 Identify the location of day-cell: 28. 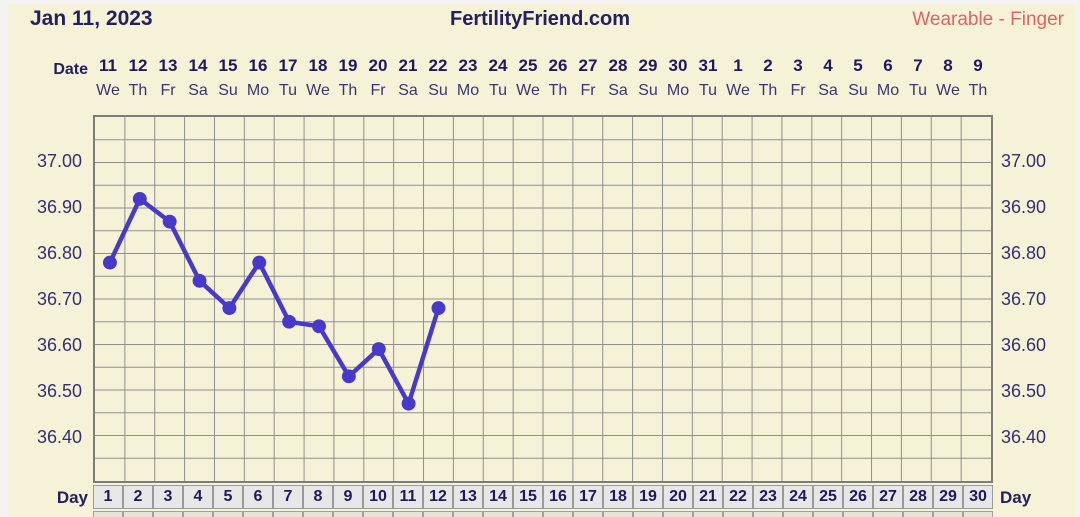
(918, 497).